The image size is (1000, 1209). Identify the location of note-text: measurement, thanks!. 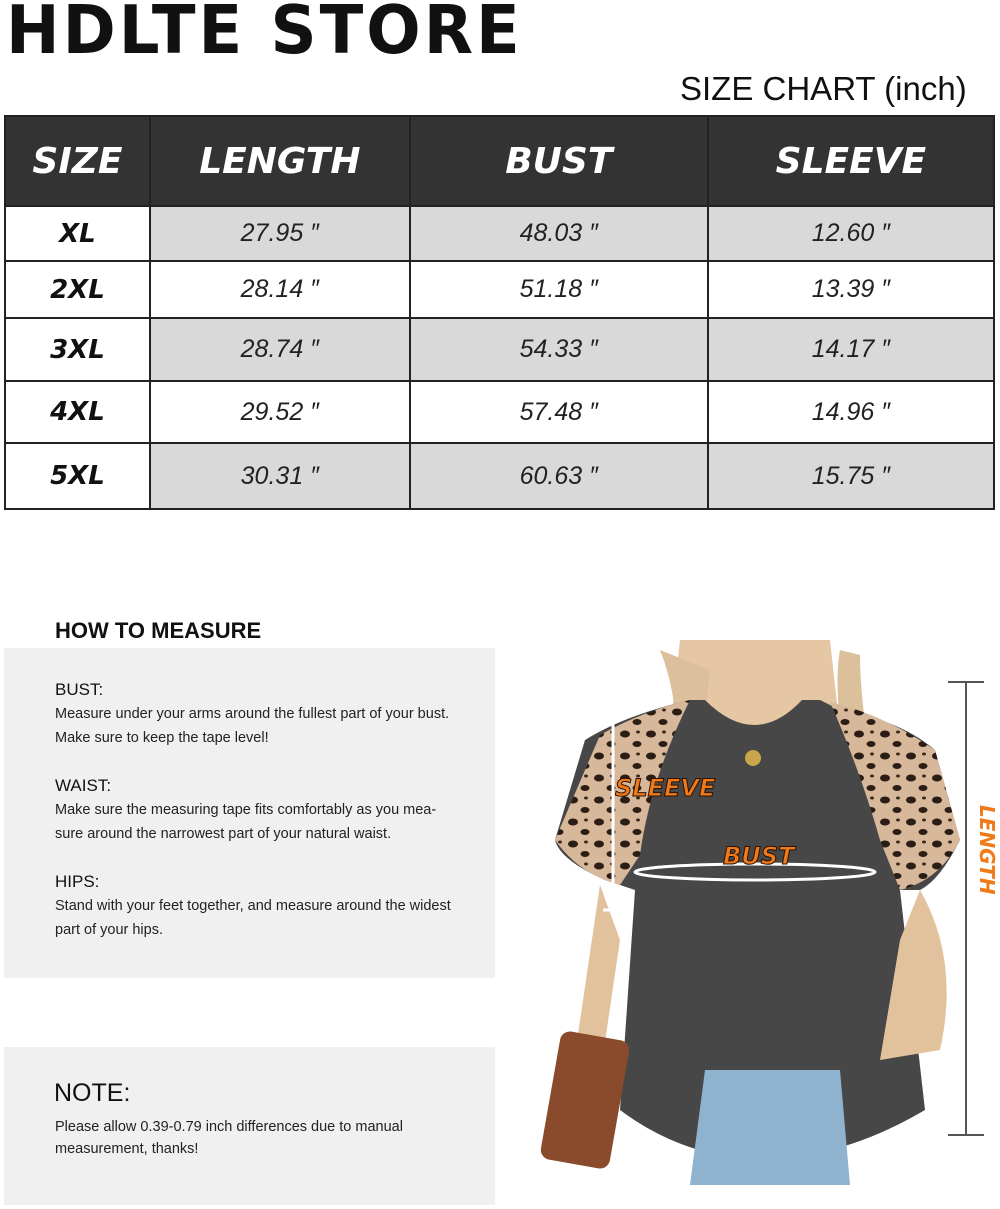
(127, 1149).